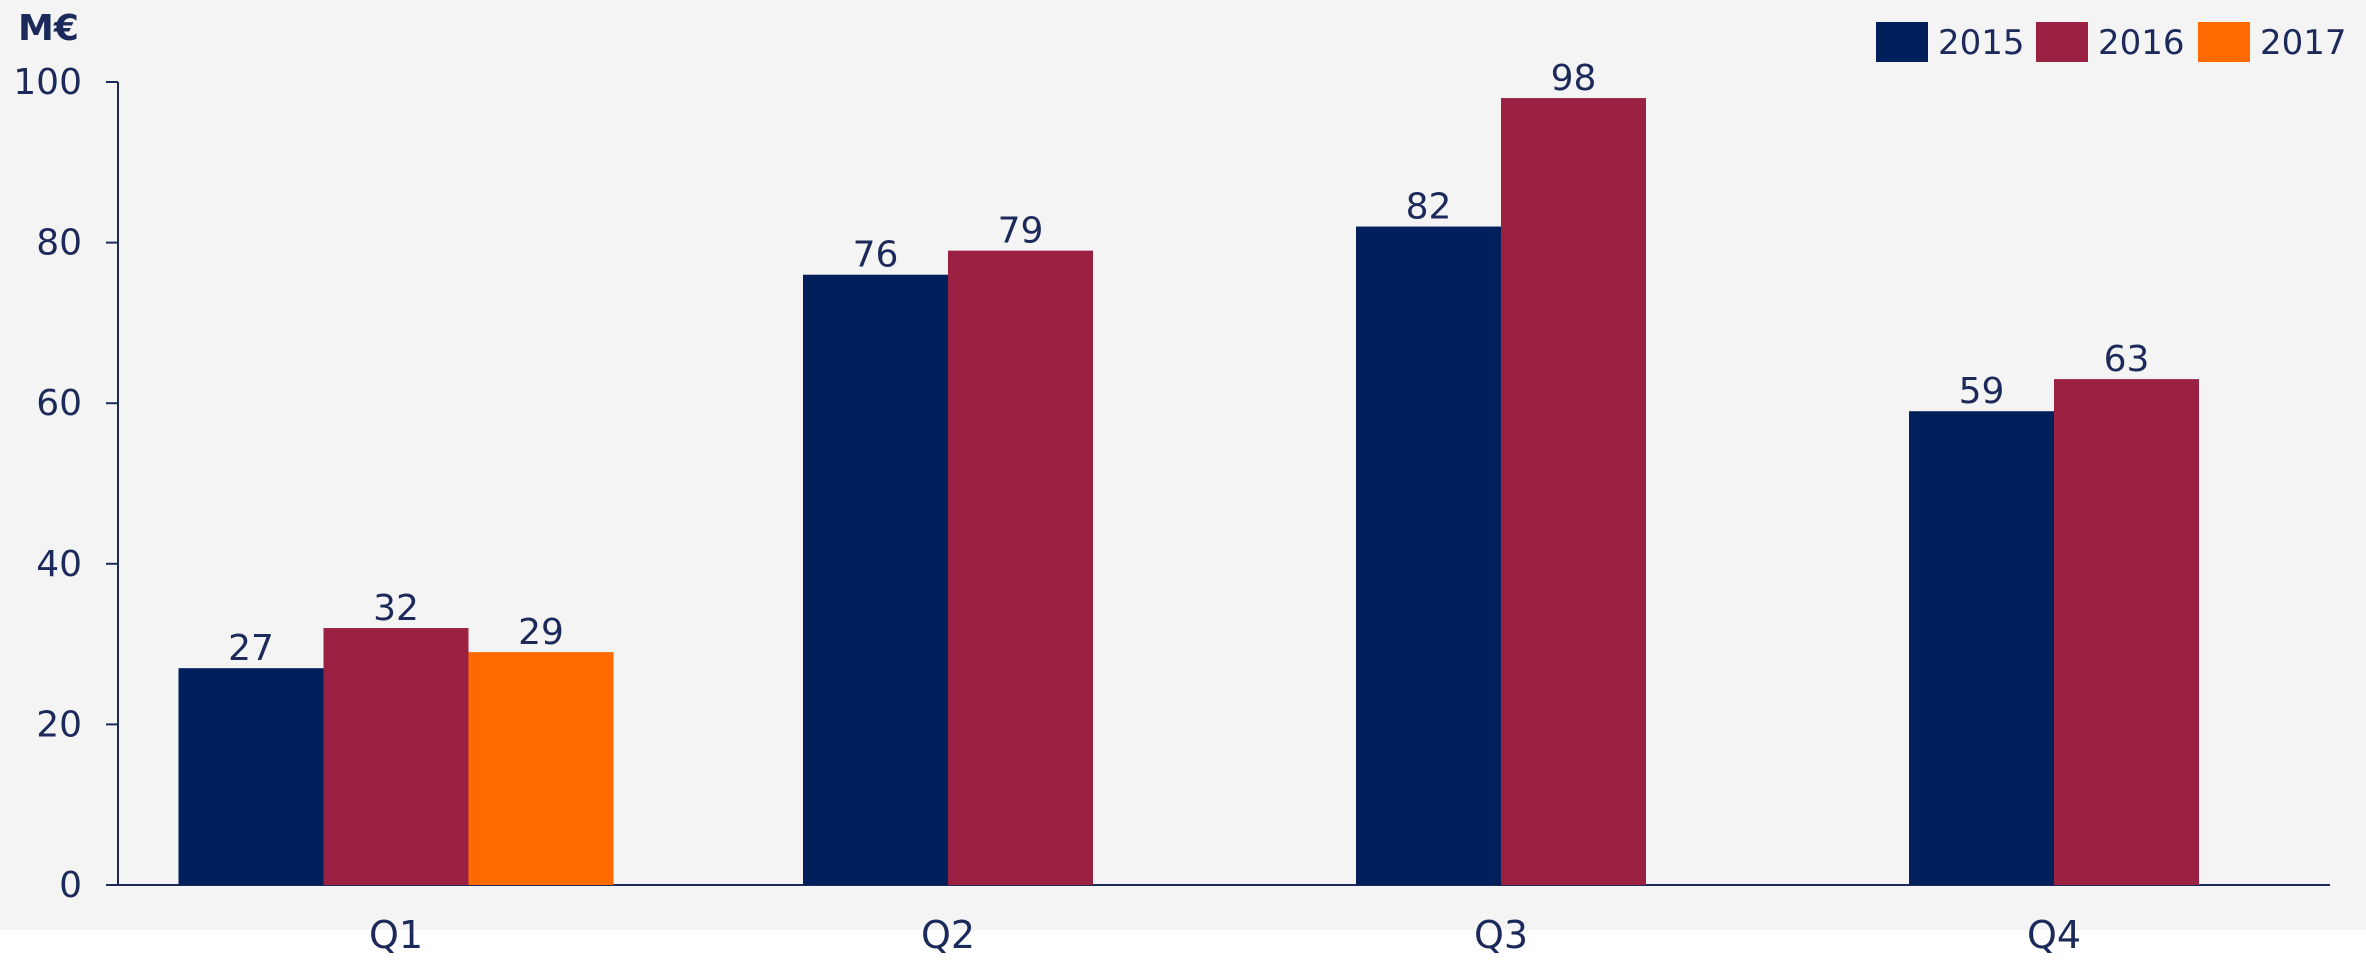  What do you see at coordinates (47, 82) in the screenshot?
I see `y-tick-label: 100` at bounding box center [47, 82].